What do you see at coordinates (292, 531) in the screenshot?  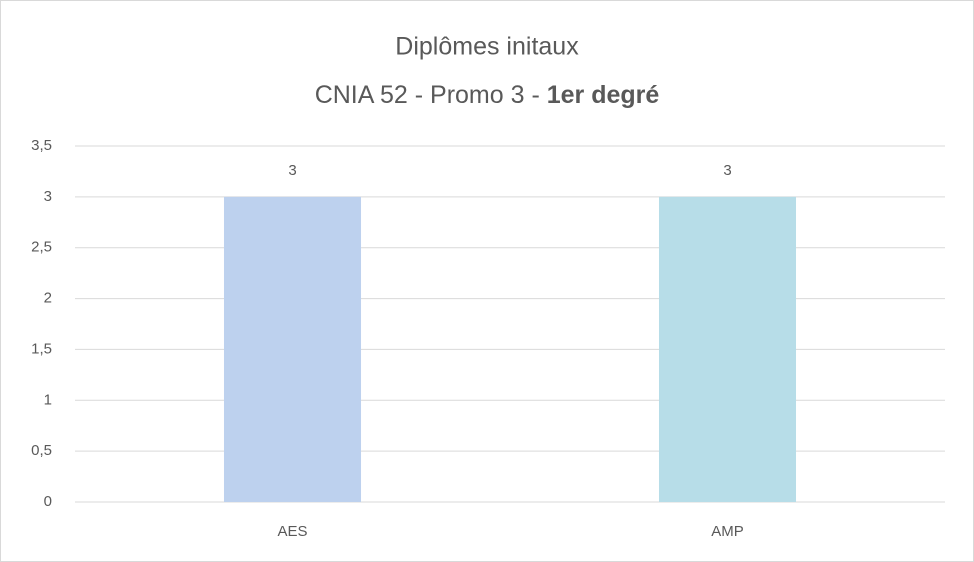 I see `x-tick-label: AES` at bounding box center [292, 531].